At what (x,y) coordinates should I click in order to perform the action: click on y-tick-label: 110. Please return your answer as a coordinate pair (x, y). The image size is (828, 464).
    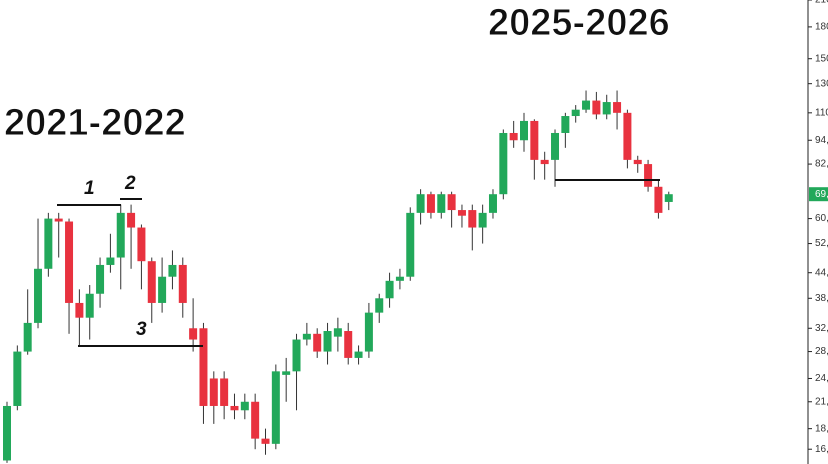
    Looking at the image, I should click on (821, 112).